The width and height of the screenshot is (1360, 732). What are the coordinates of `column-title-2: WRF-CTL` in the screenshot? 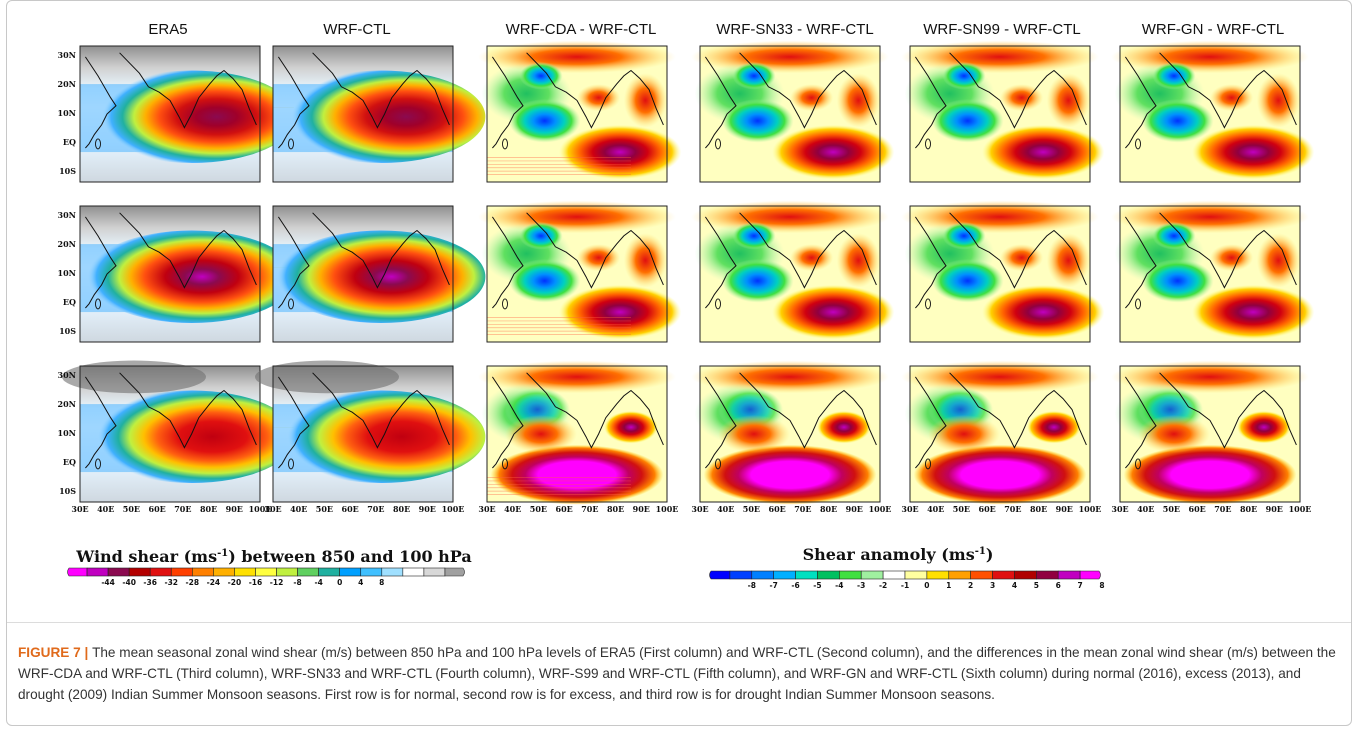 It's located at (357, 29).